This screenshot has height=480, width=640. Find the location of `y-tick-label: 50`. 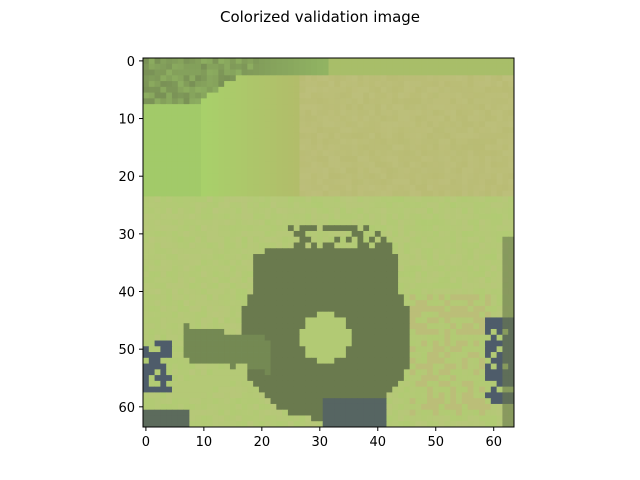

y-tick-label: 50 is located at coordinates (126, 350).